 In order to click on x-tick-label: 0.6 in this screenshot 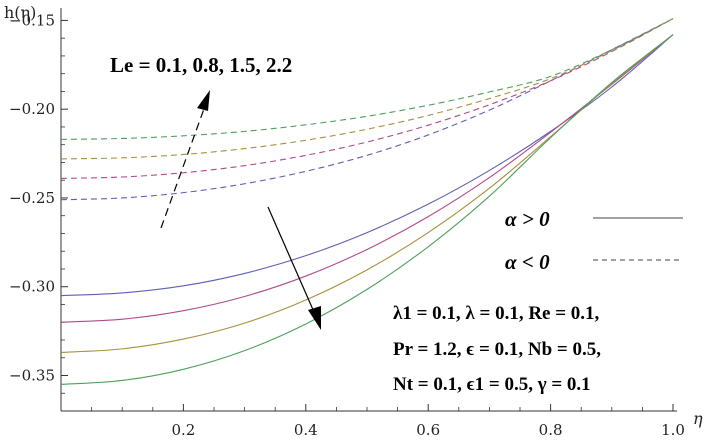, I will do `click(428, 430)`.